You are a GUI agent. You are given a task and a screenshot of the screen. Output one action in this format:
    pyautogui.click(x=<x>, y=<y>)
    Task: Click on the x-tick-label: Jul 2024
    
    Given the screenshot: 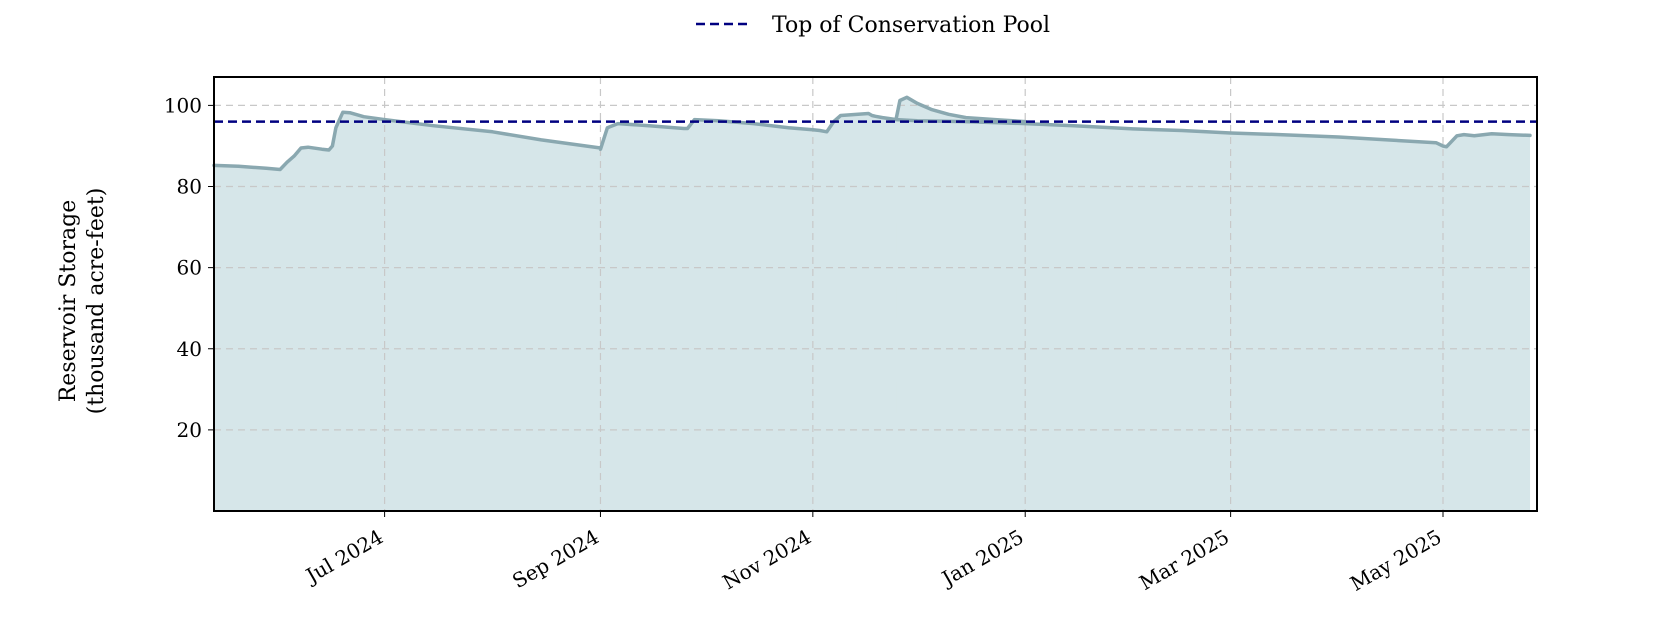 What is the action you would take?
    pyautogui.click(x=343, y=557)
    